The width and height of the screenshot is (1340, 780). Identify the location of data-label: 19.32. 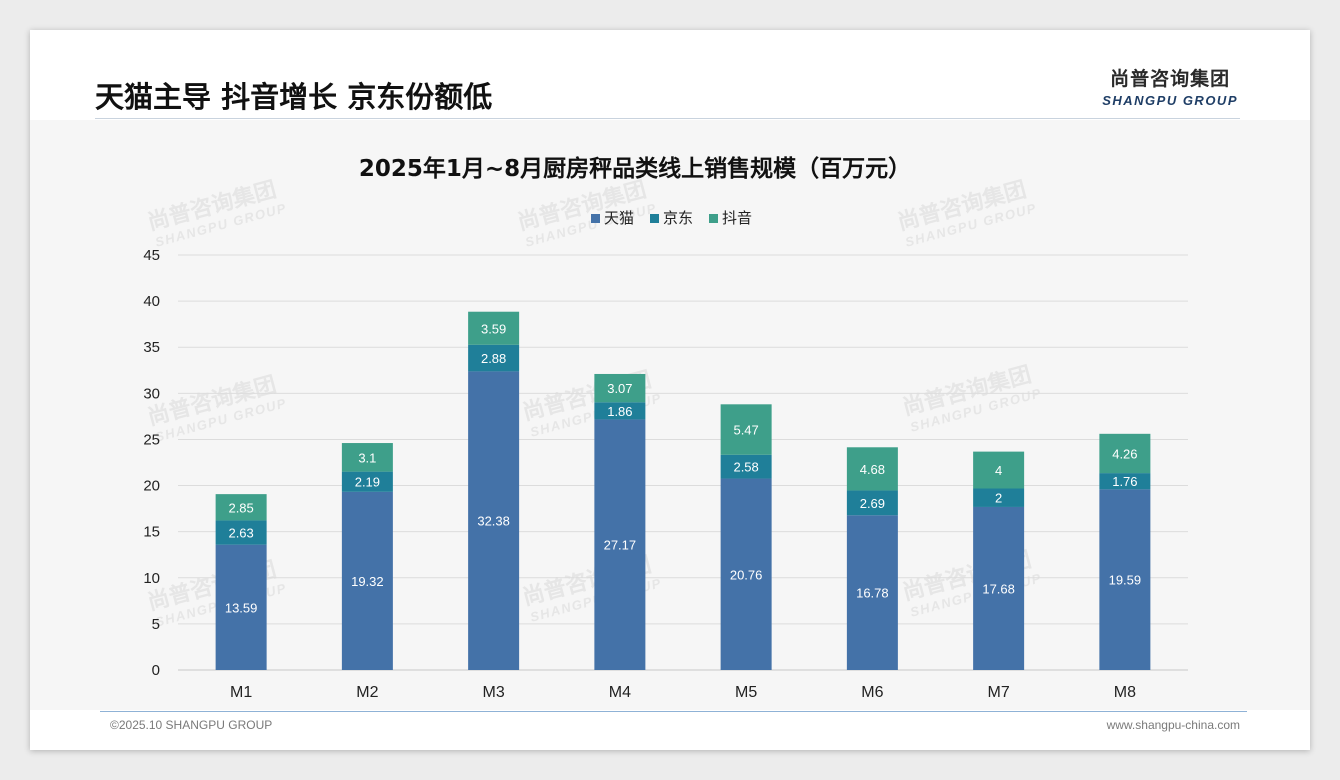
(367, 581).